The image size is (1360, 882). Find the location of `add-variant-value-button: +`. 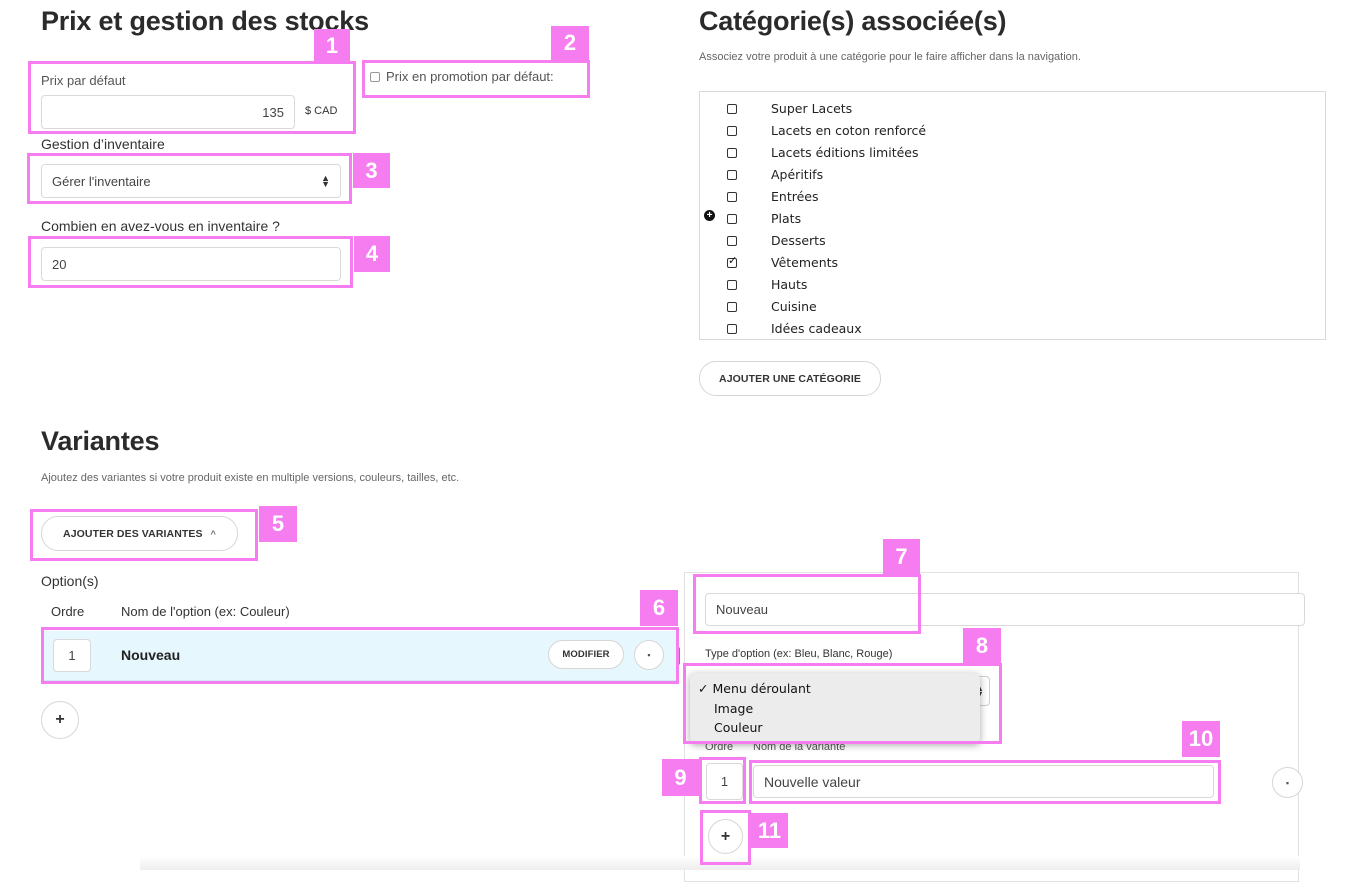

add-variant-value-button: + is located at coordinates (725, 836).